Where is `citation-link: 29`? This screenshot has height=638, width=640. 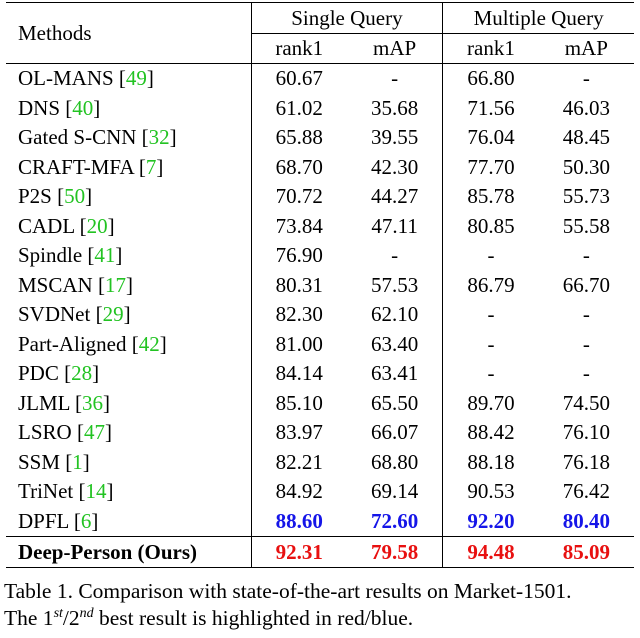 citation-link: 29 is located at coordinates (113, 314).